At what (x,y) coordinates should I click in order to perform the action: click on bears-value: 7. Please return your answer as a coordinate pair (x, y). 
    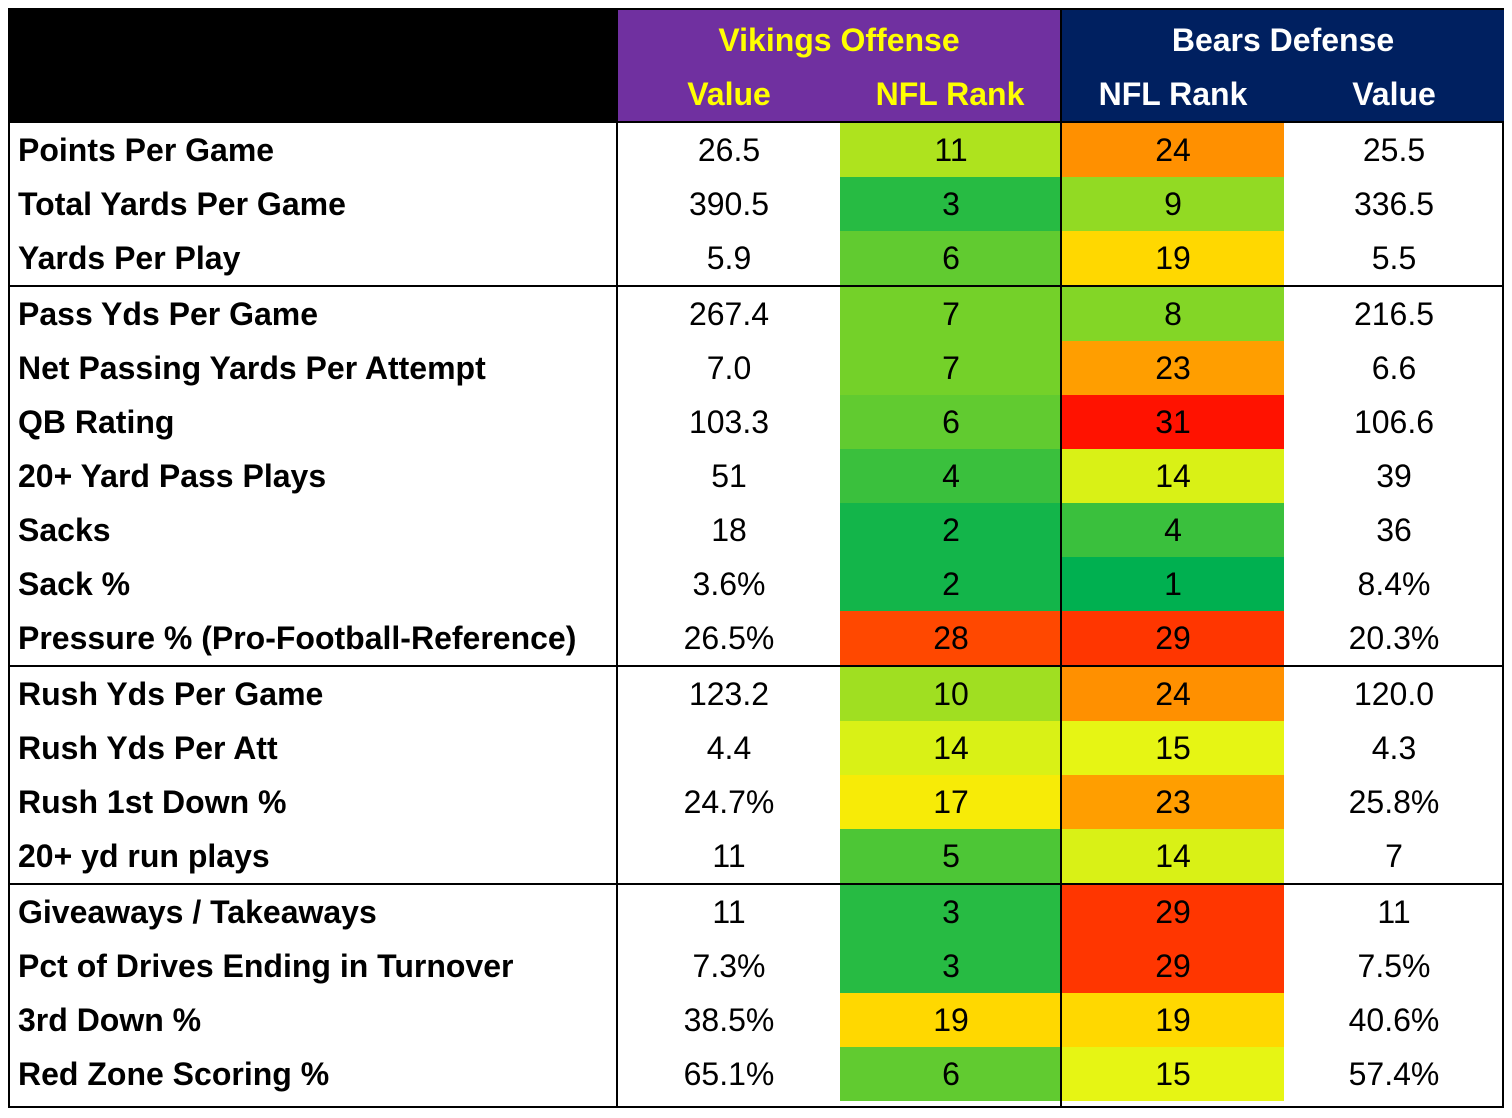
    Looking at the image, I should click on (1394, 855).